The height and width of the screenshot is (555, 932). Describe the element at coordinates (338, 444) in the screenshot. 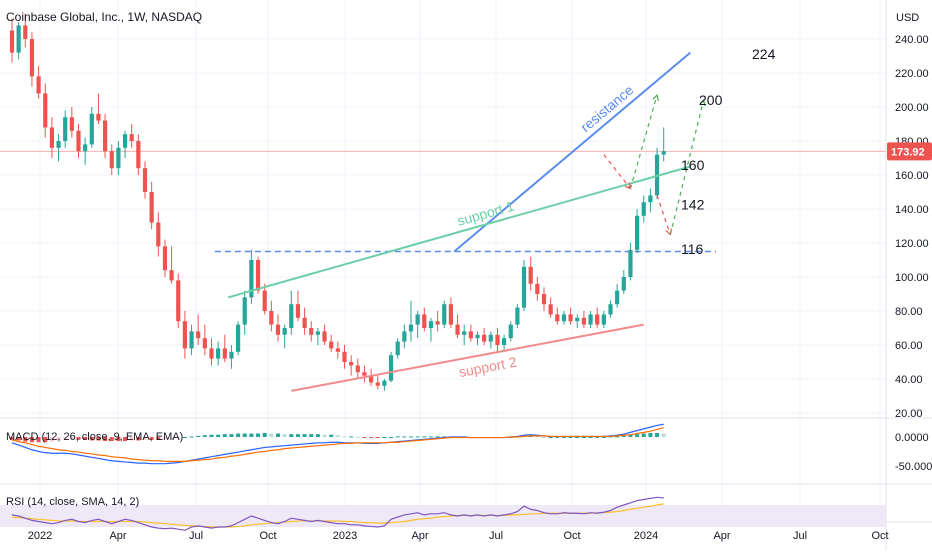

I see `macd-pane` at that location.